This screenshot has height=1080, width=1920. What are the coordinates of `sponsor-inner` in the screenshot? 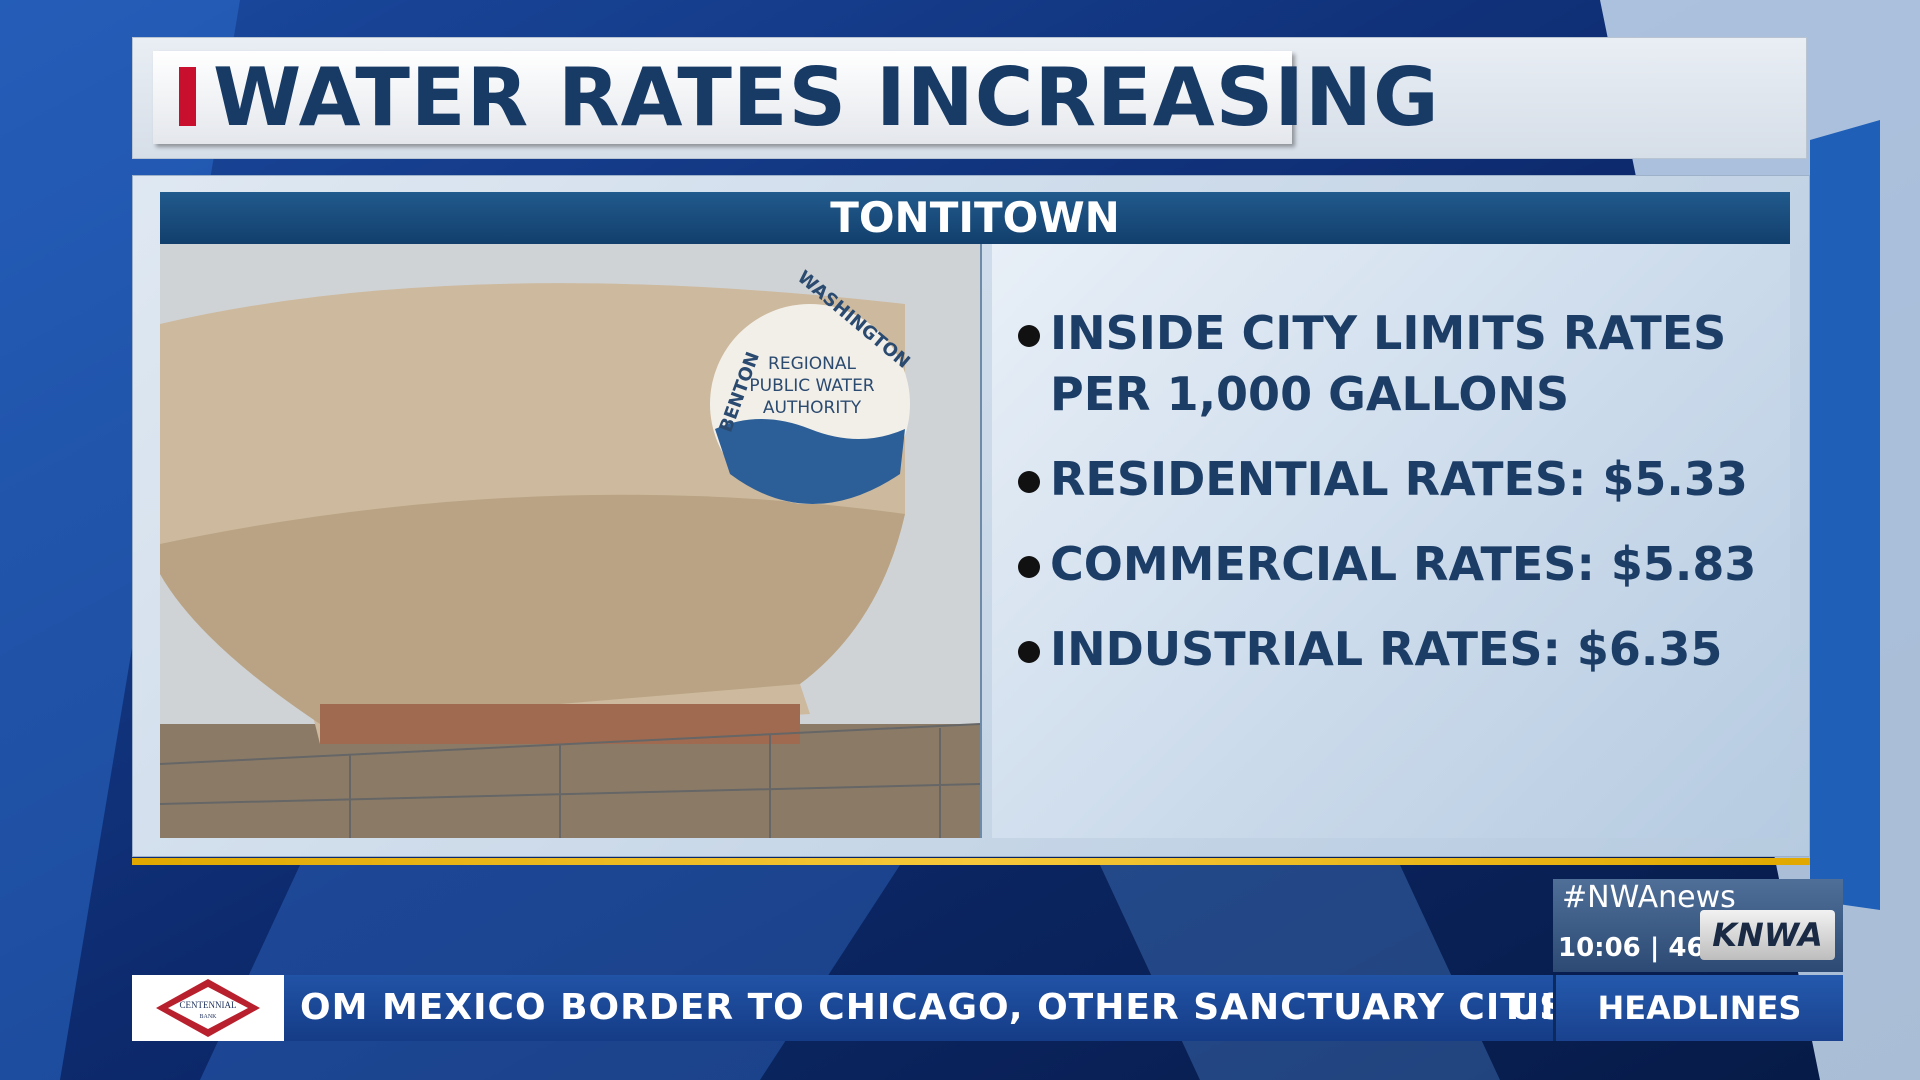 It's located at (208, 1008).